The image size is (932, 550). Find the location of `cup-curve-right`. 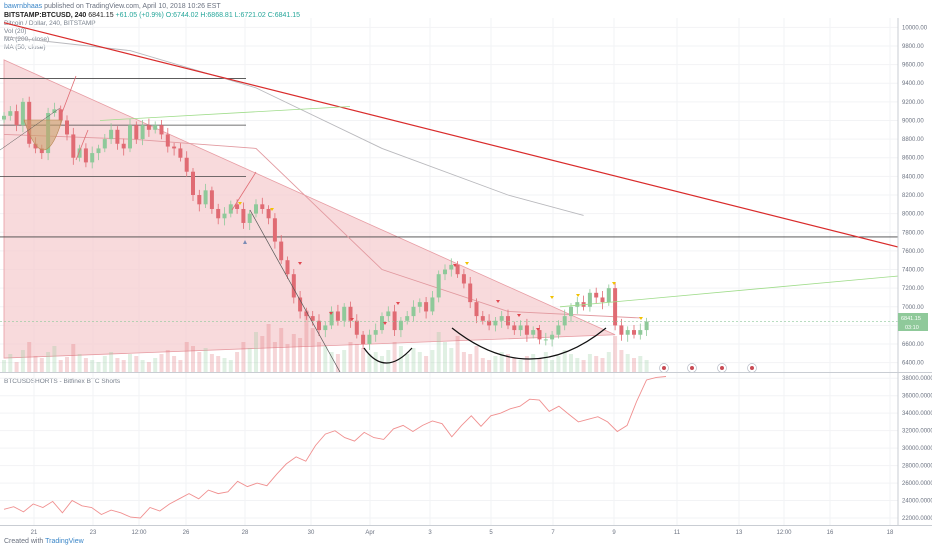

cup-curve-right is located at coordinates (529, 343).